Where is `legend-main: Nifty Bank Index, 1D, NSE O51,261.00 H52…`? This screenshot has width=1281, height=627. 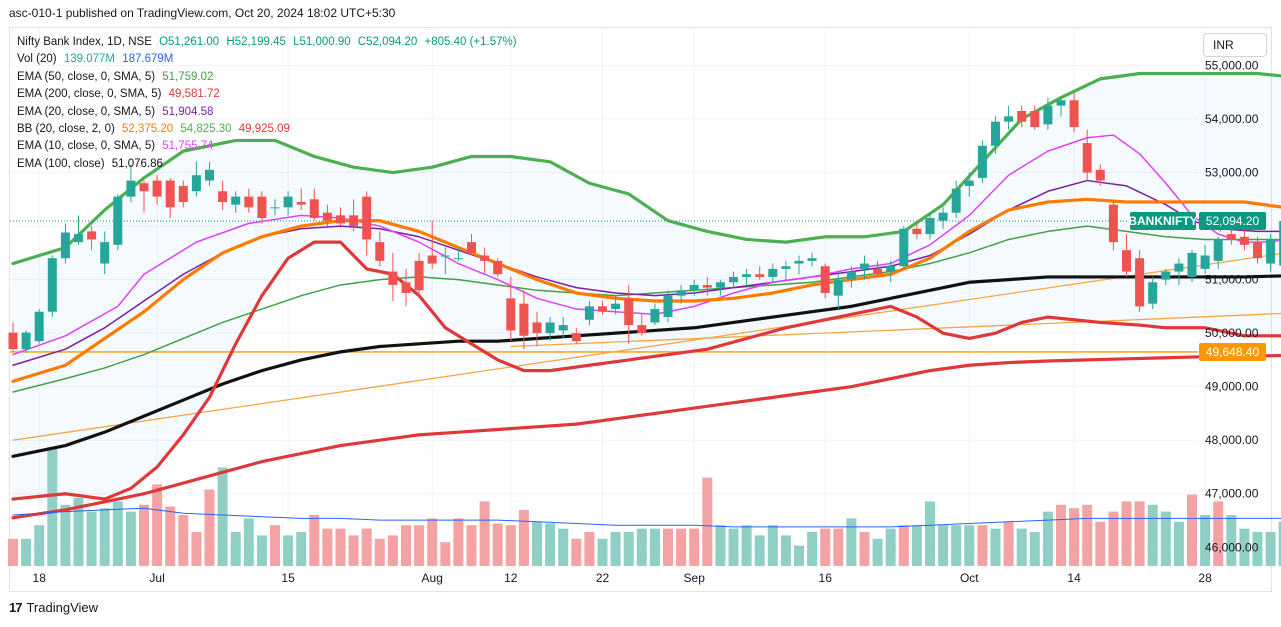
legend-main: Nifty Bank Index, 1D, NSE O51,261.00 H52… is located at coordinates (267, 42).